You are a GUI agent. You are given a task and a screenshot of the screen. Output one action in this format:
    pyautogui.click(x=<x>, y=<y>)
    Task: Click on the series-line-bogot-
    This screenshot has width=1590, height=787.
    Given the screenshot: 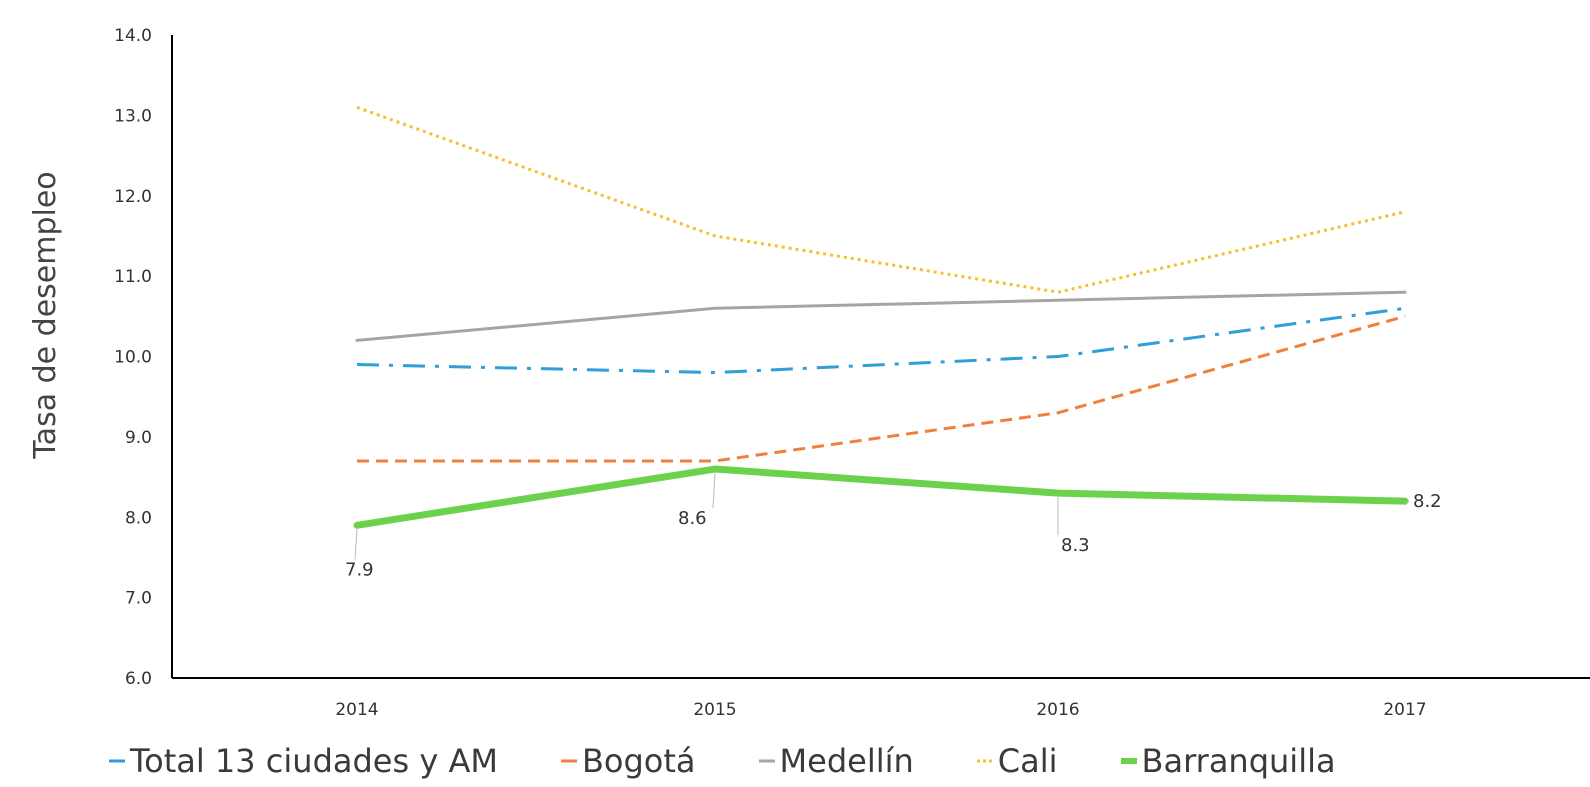 What is the action you would take?
    pyautogui.click(x=881, y=388)
    